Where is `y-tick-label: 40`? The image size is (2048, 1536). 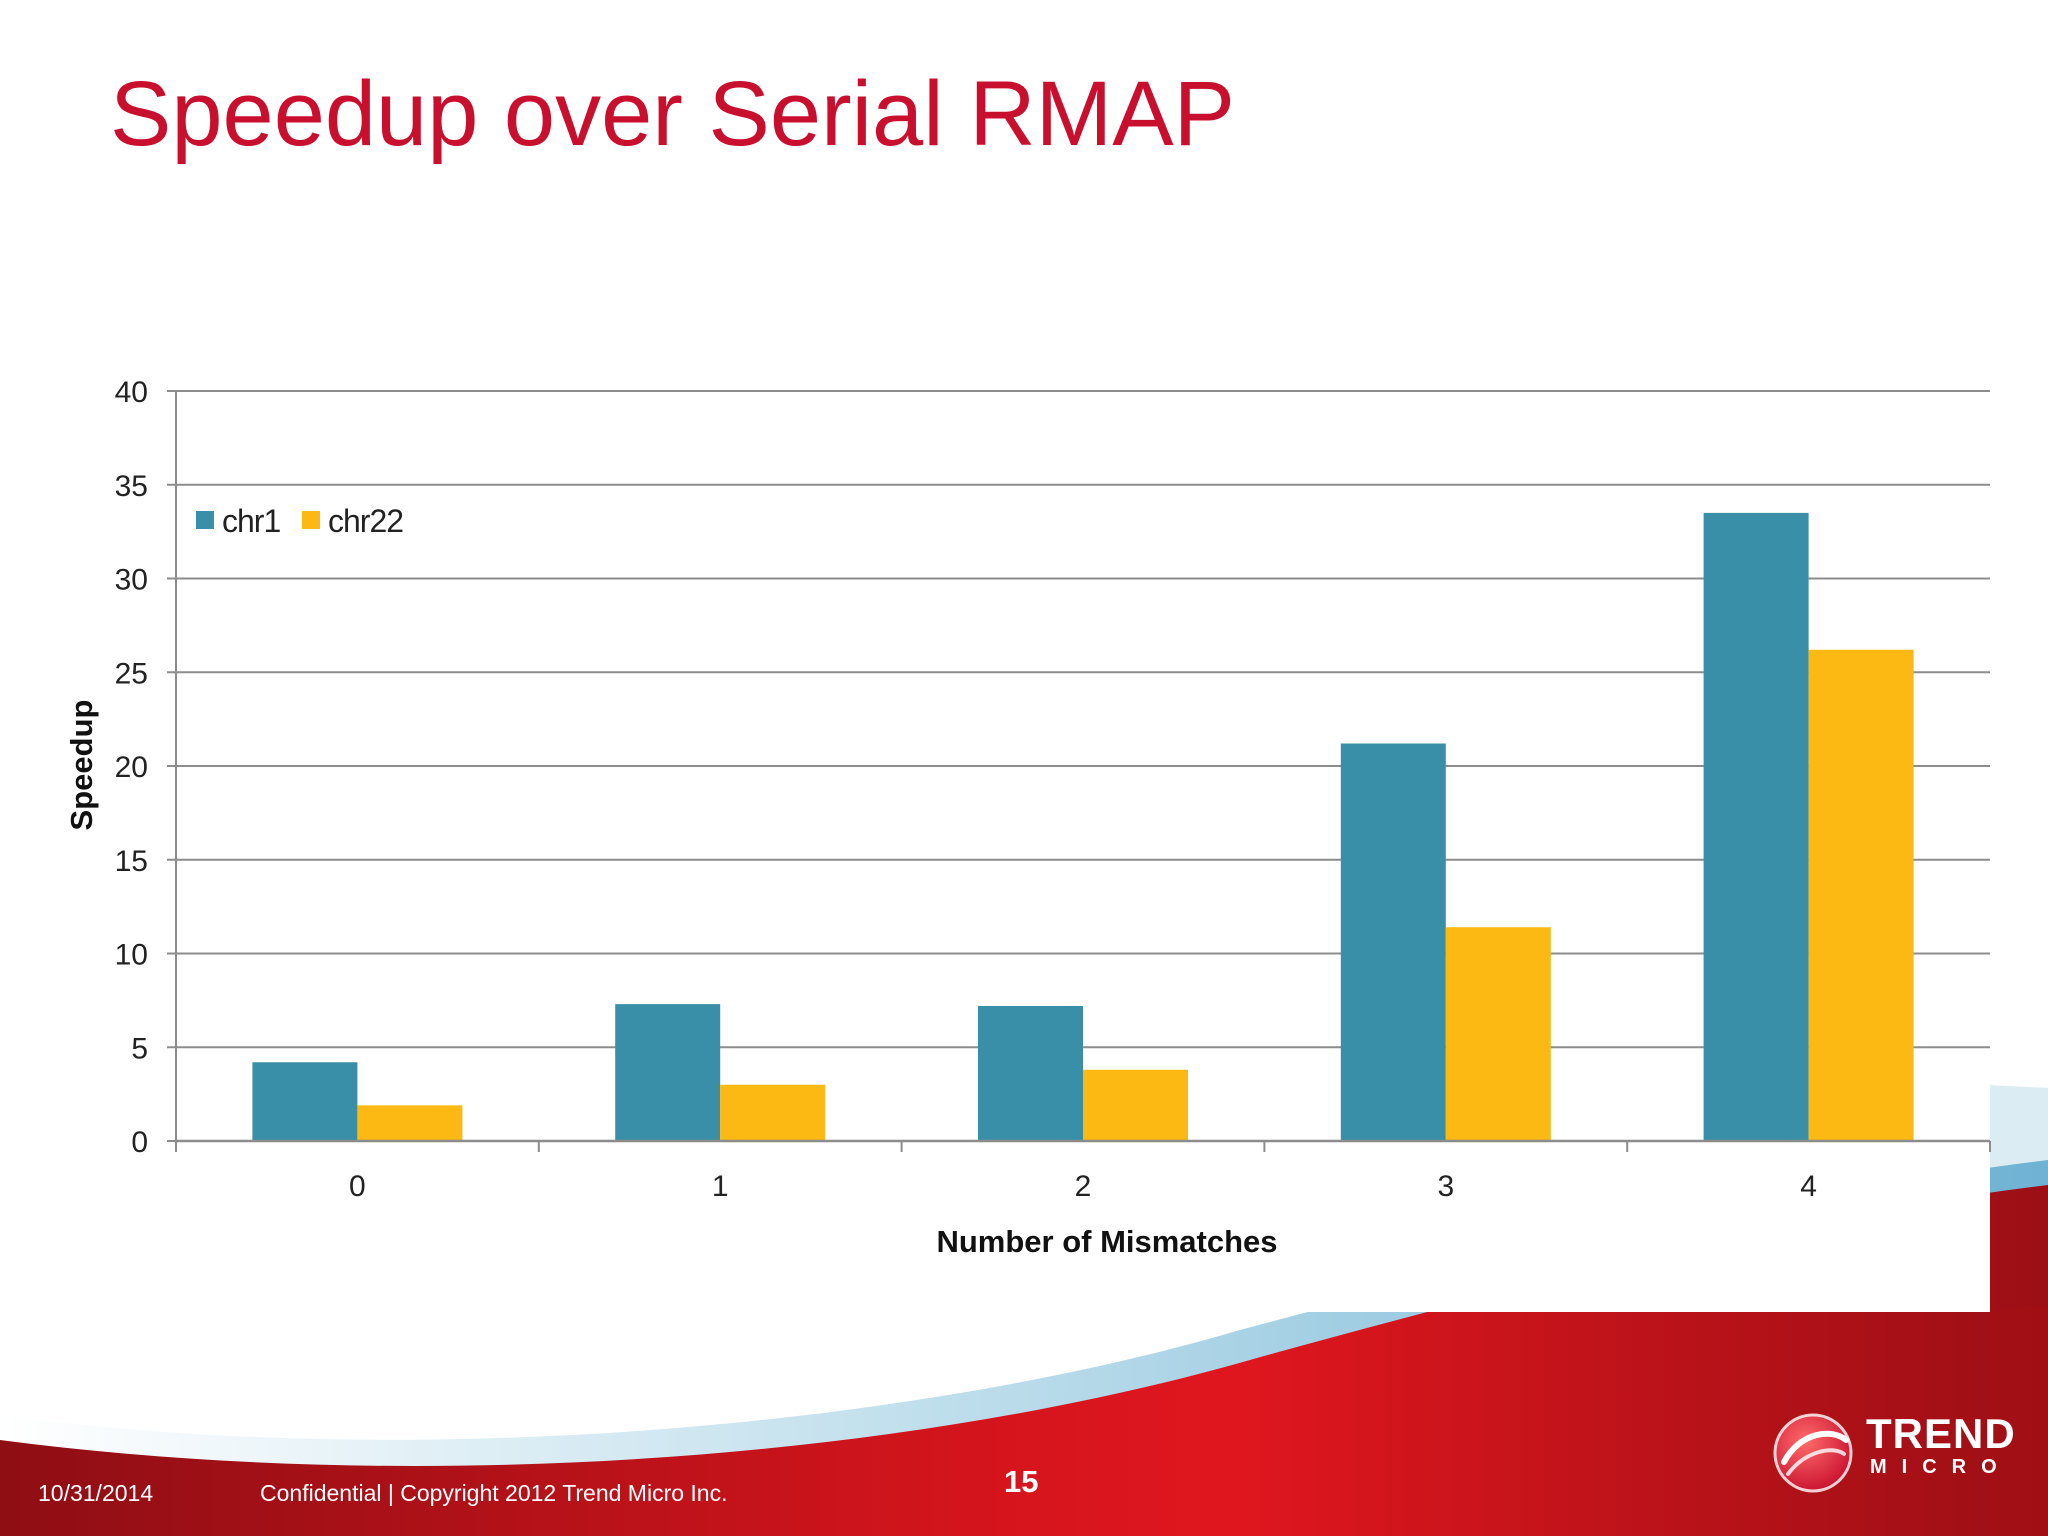 y-tick-label: 40 is located at coordinates (131, 392).